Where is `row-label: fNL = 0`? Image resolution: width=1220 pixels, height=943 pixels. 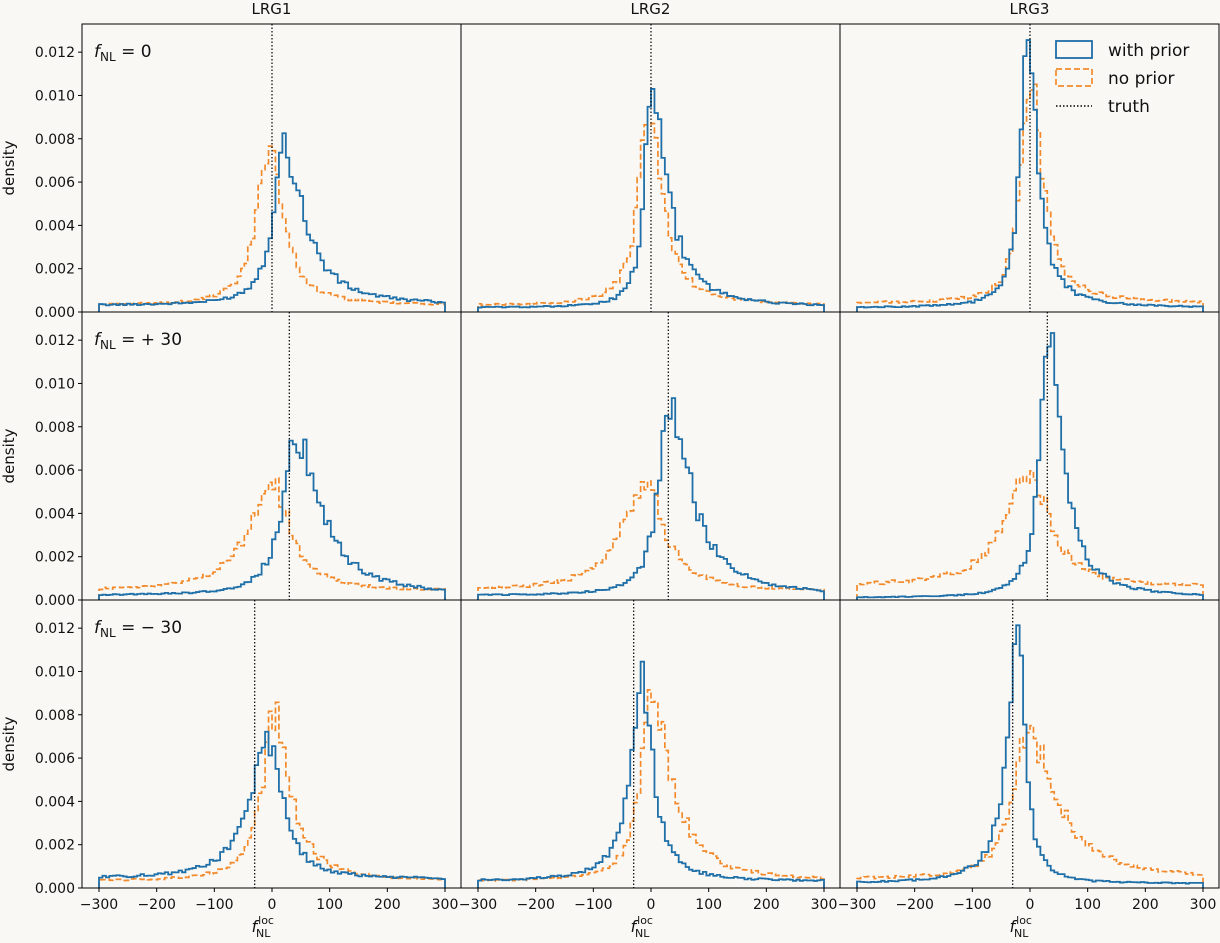
row-label: fNL = 0 is located at coordinates (123, 53).